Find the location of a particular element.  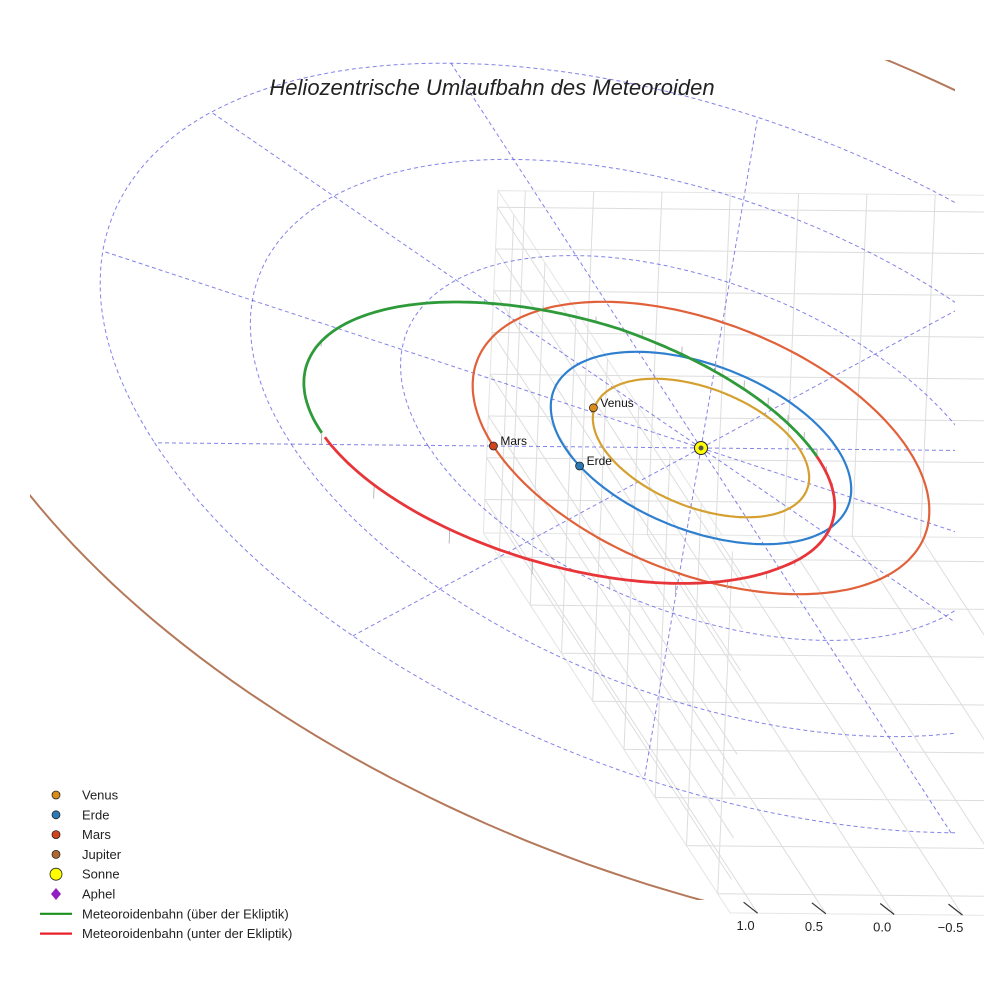

planet-label-venus: Venus is located at coordinates (616, 403).